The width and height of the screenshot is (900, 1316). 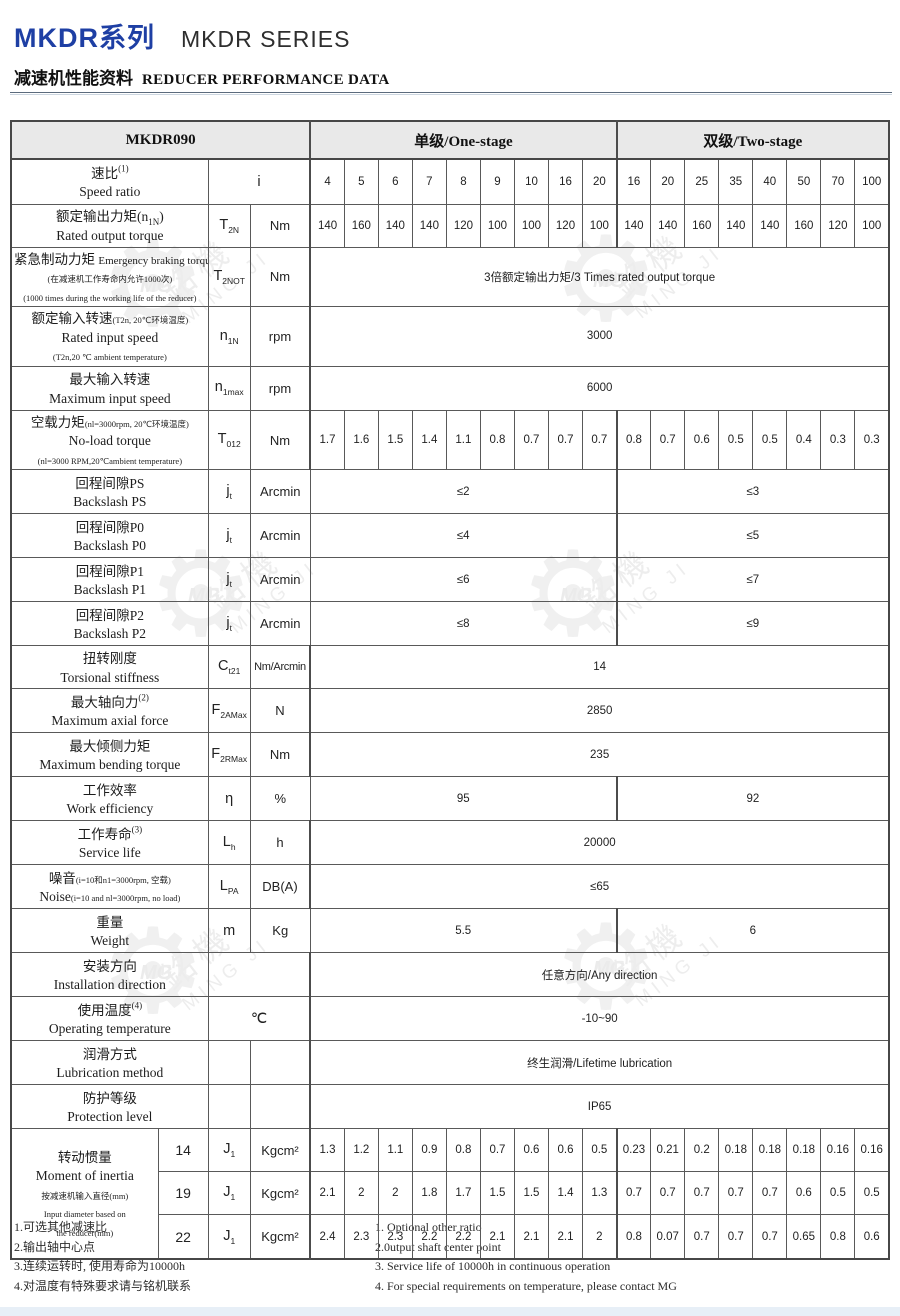 What do you see at coordinates (229, 1150) in the screenshot?
I see `symbol-cell: J1` at bounding box center [229, 1150].